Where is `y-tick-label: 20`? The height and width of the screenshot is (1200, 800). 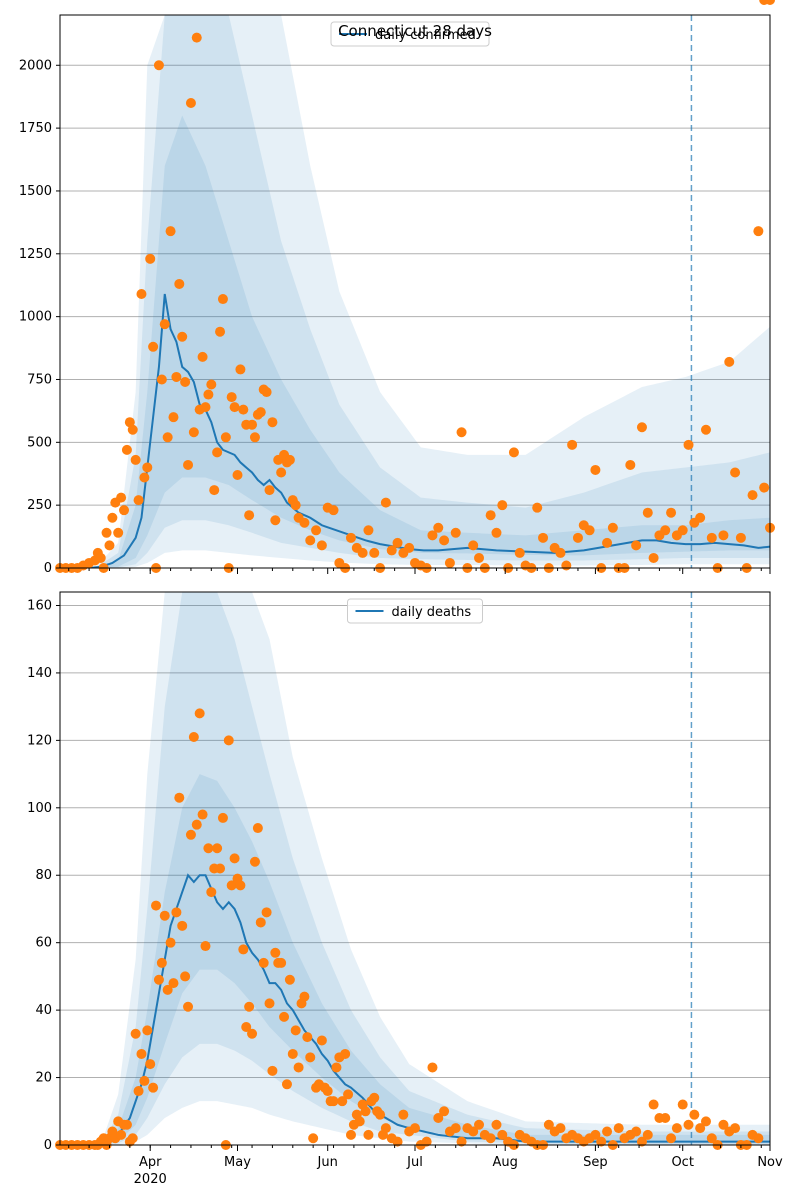 y-tick-label: 20 is located at coordinates (43, 1078).